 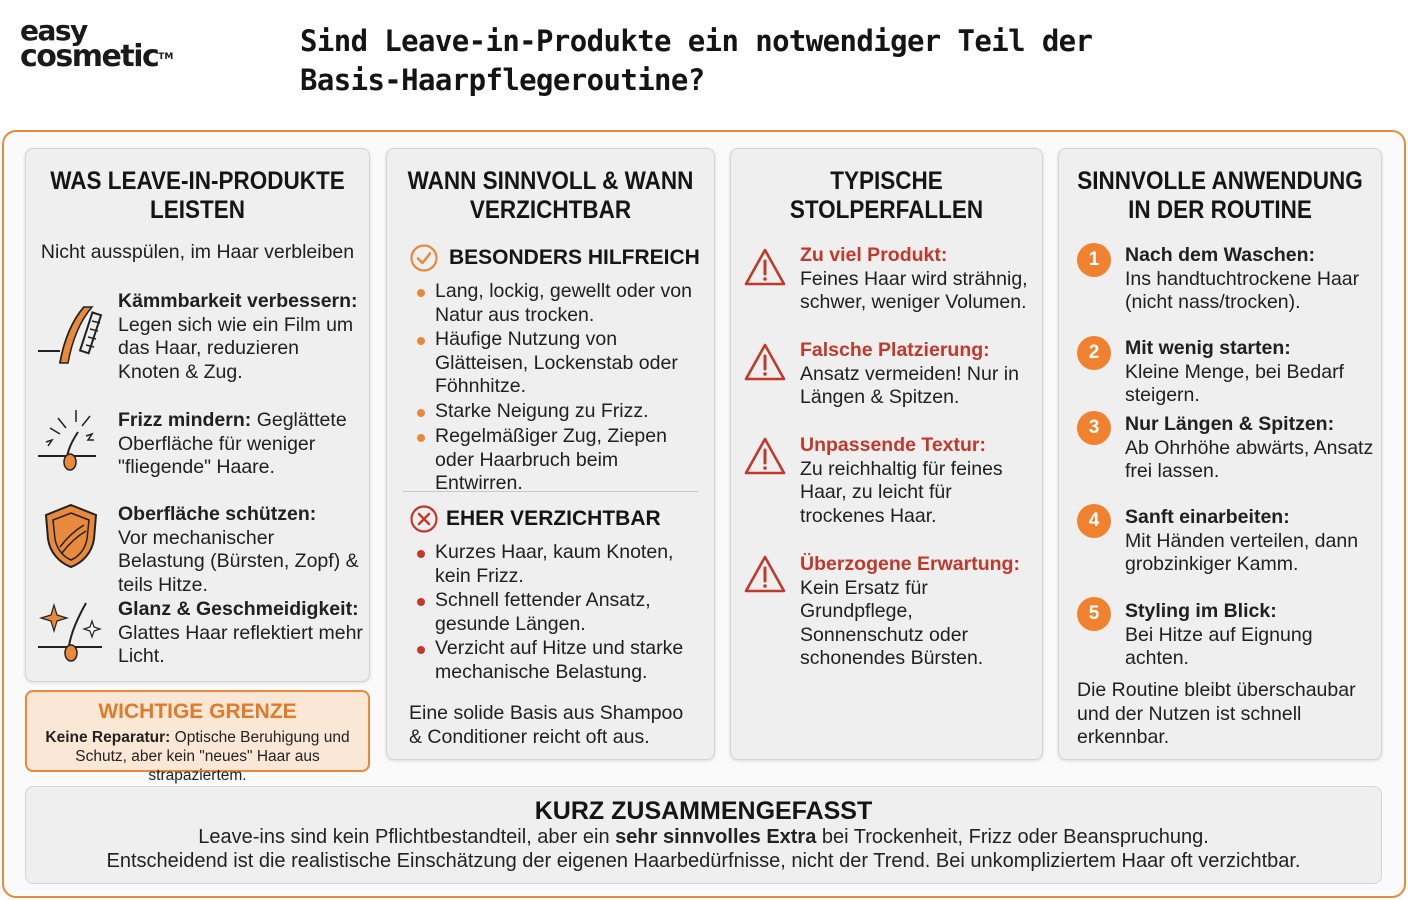 What do you see at coordinates (240, 644) in the screenshot?
I see `benefit-text: Glattes Haar reflektiert mehr Licht.` at bounding box center [240, 644].